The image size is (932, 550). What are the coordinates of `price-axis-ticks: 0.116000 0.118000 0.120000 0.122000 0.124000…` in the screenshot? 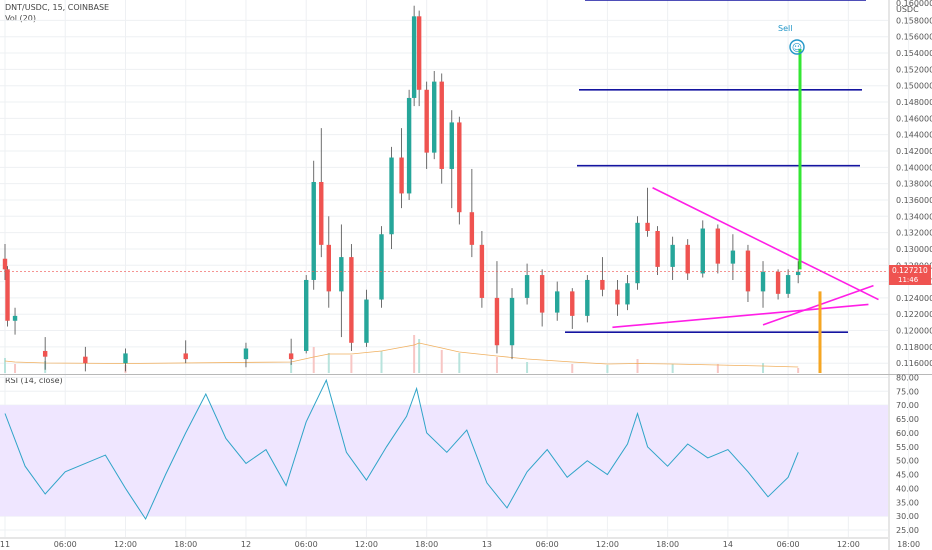 It's located at (914, 192).